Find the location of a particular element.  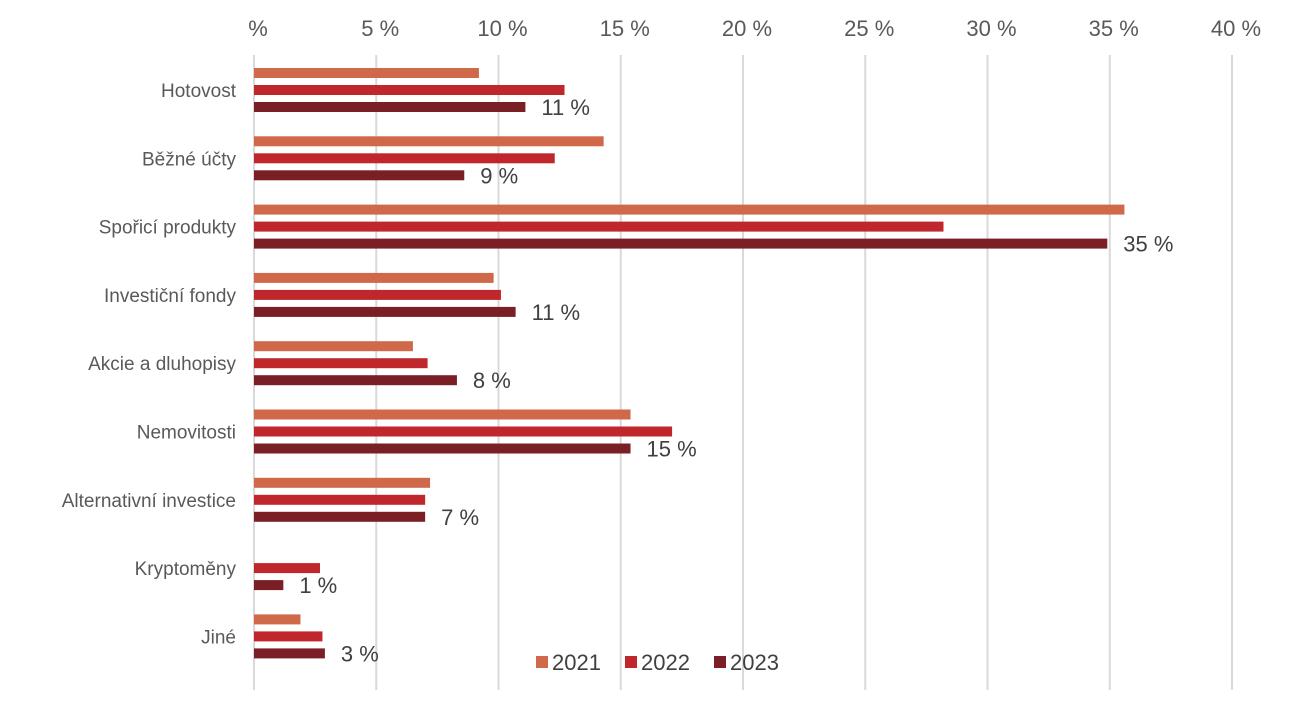

x-tick-label: 25 % is located at coordinates (869, 28).